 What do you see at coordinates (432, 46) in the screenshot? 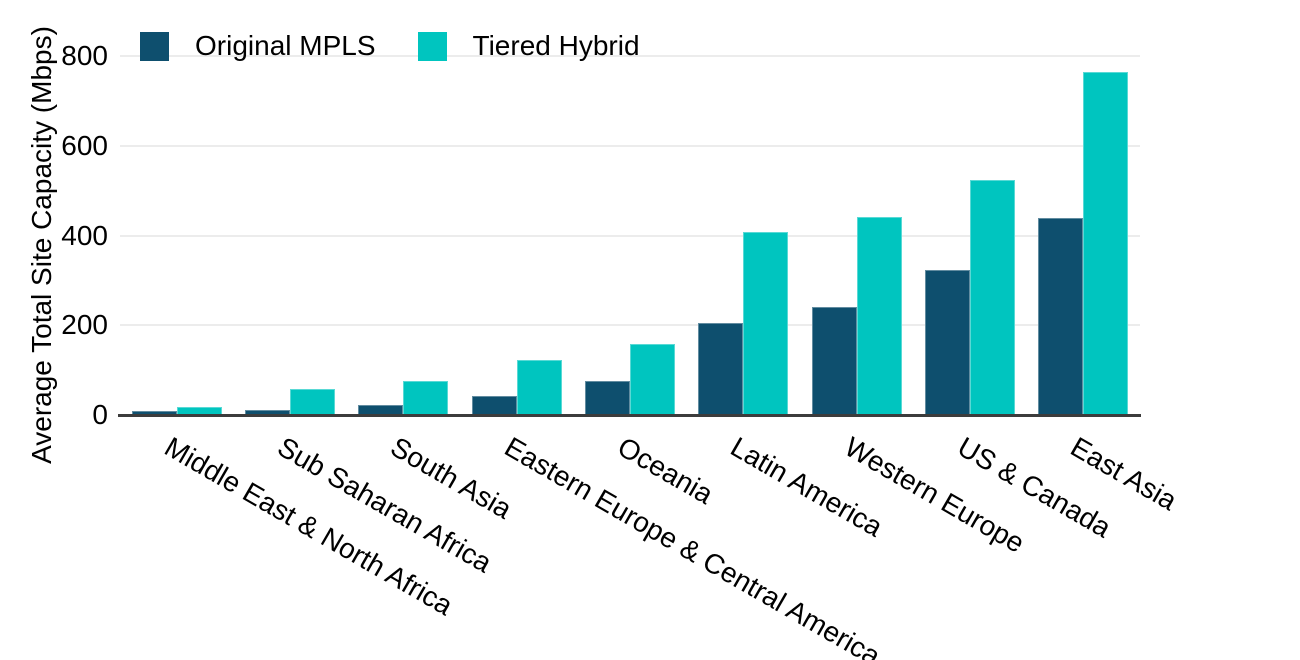
I see `legend-swatch-tiered-hybrid` at bounding box center [432, 46].